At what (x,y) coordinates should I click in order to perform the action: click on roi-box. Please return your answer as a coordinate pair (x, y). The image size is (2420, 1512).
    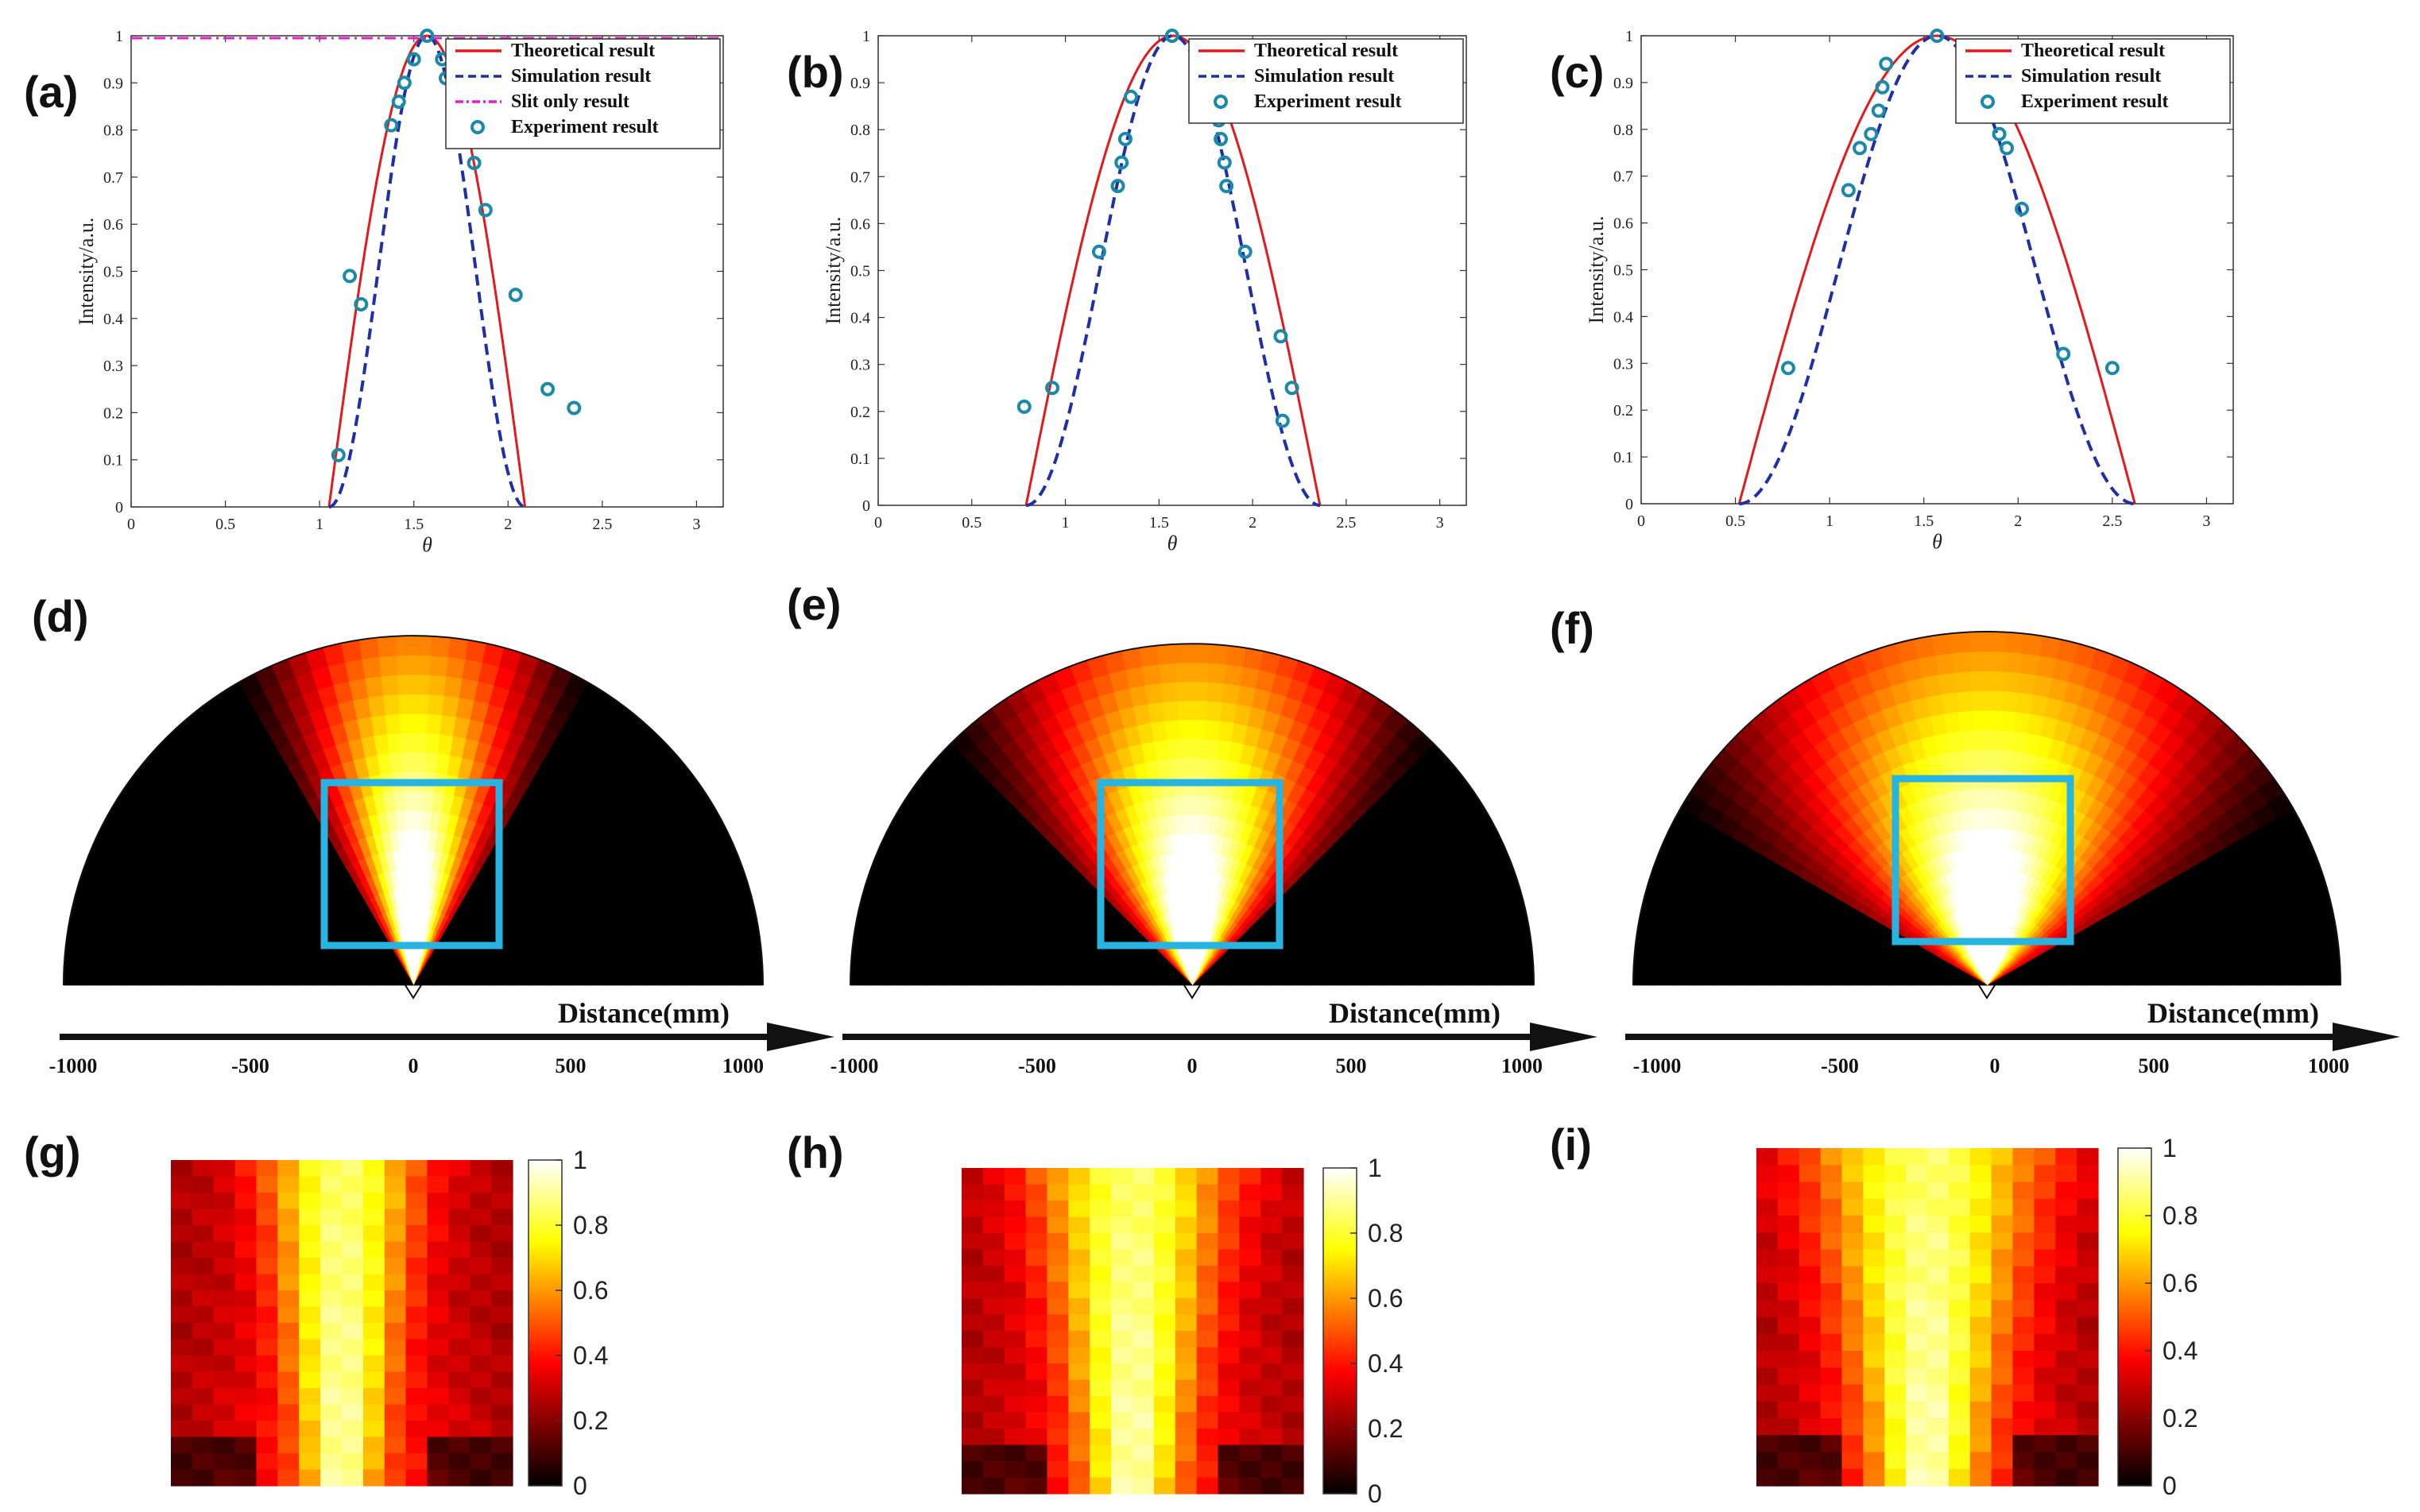
    Looking at the image, I should click on (412, 864).